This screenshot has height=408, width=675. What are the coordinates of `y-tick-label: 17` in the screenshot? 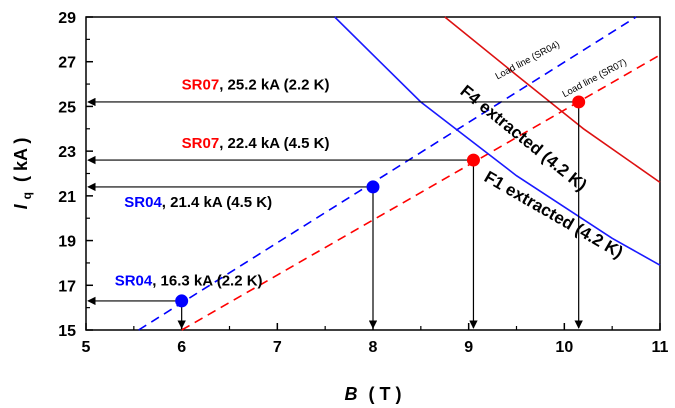 It's located at (67, 286).